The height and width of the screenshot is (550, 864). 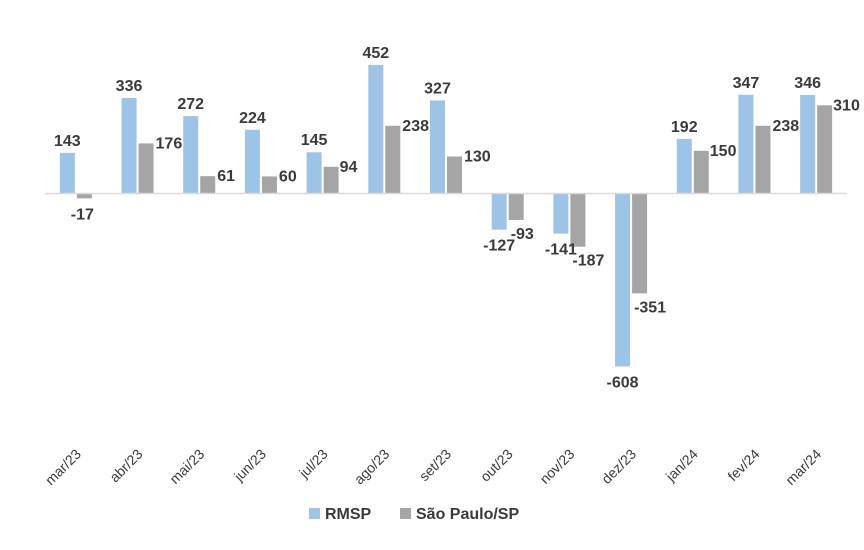 I want to click on data-label-rmsp: 347, so click(x=746, y=83).